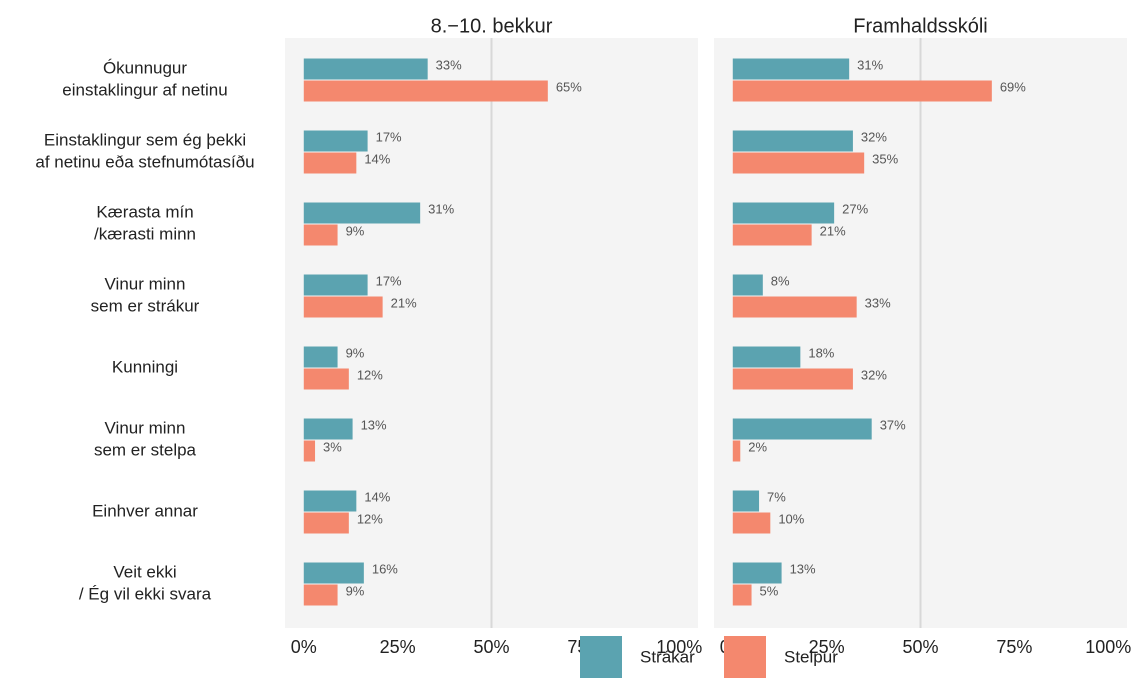 This screenshot has width=1131, height=700. What do you see at coordinates (492, 26) in the screenshot?
I see `panel-title: 8.−10. bekkur` at bounding box center [492, 26].